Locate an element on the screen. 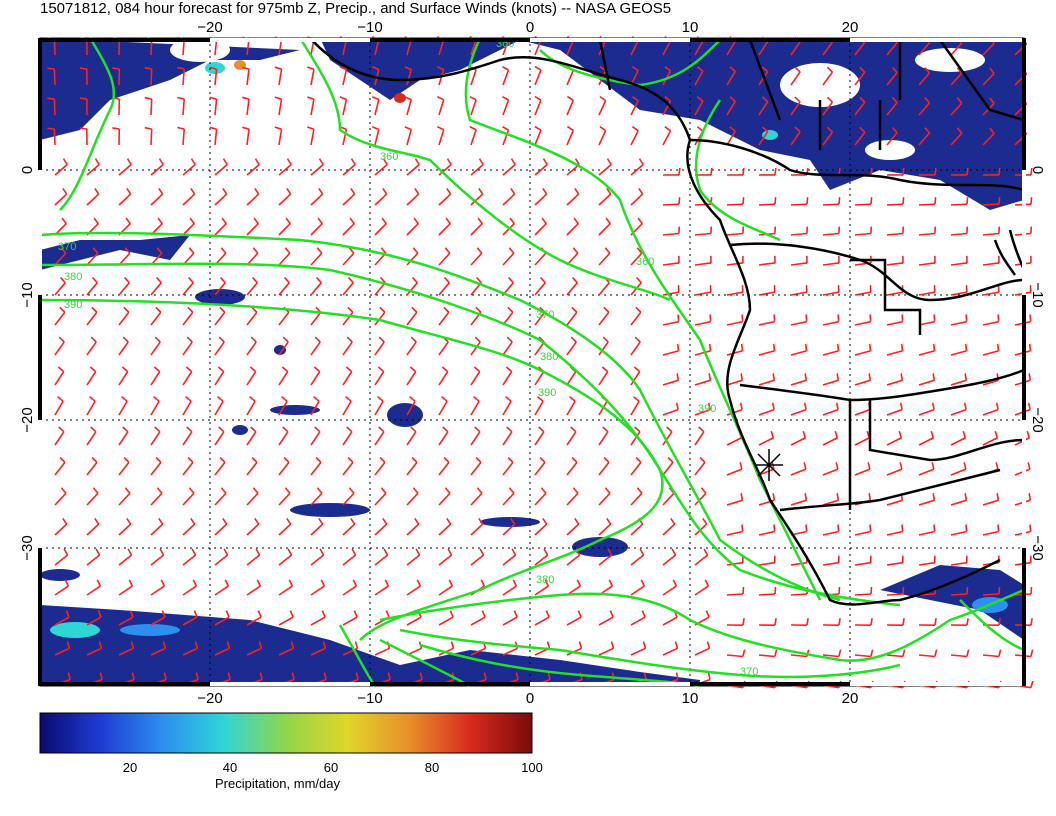 This screenshot has width=1056, height=816. svg-text: 100 is located at coordinates (532, 767).